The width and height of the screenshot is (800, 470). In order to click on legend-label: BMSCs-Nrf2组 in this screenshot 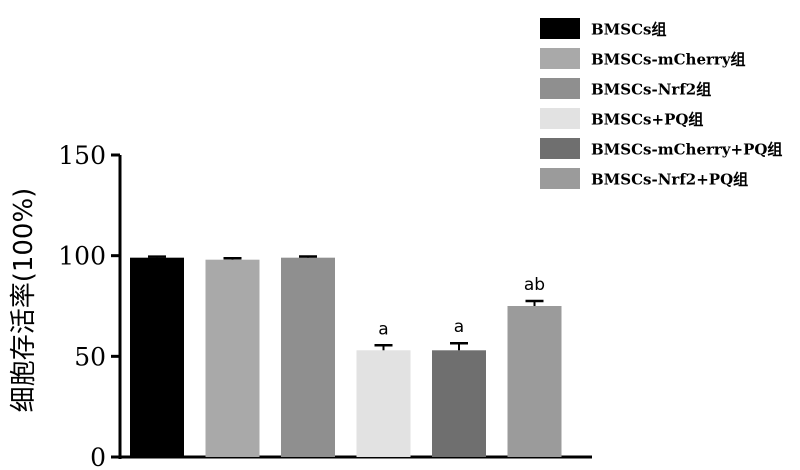, I will do `click(651, 90)`.